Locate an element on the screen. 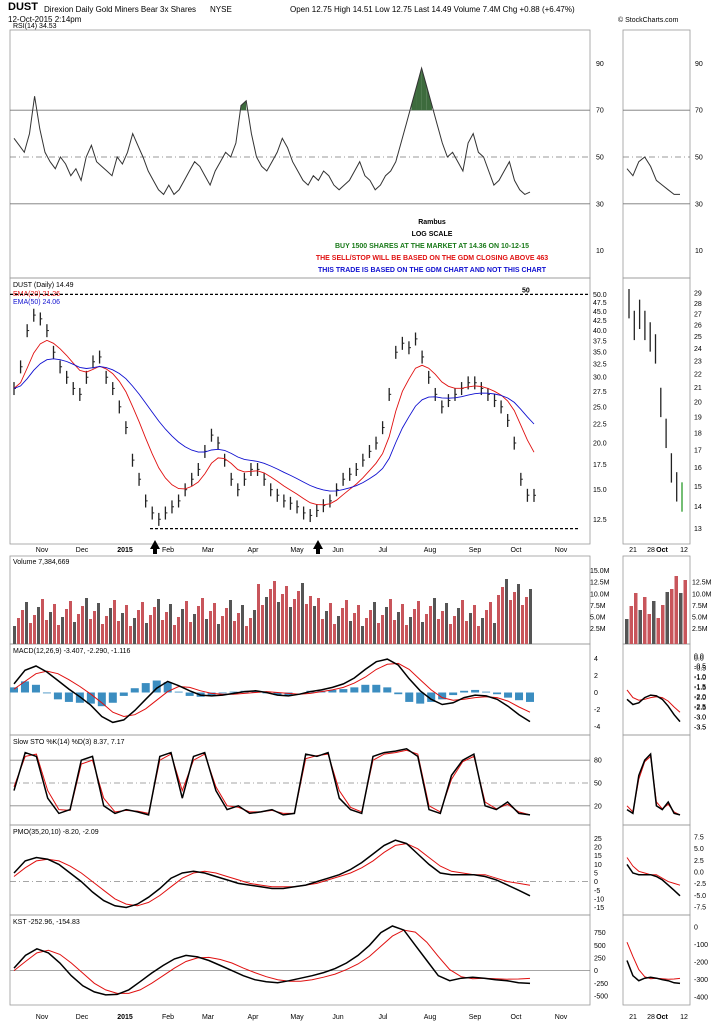  mini-volume-tick-label: 7.5M is located at coordinates (700, 606).